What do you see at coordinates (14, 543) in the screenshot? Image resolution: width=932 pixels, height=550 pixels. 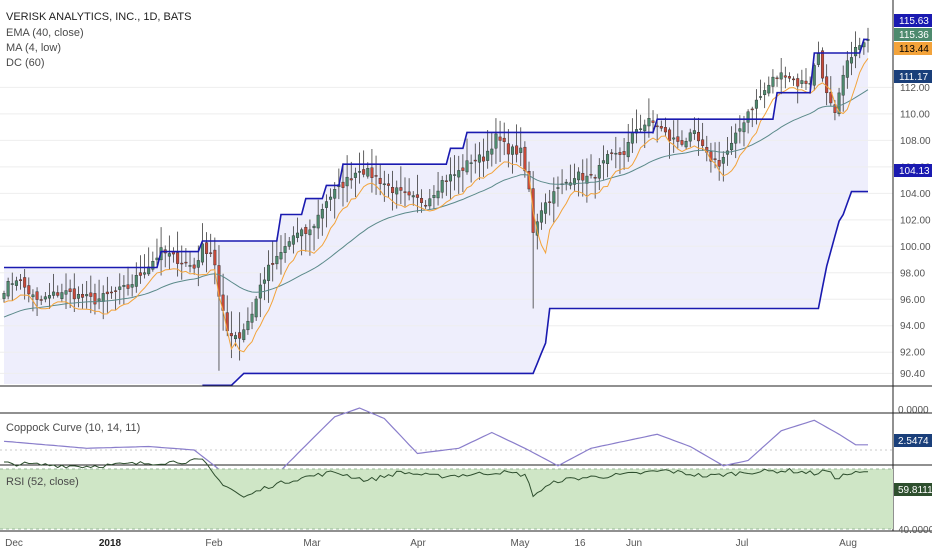 I see `time-axis-tick: Dec` at bounding box center [14, 543].